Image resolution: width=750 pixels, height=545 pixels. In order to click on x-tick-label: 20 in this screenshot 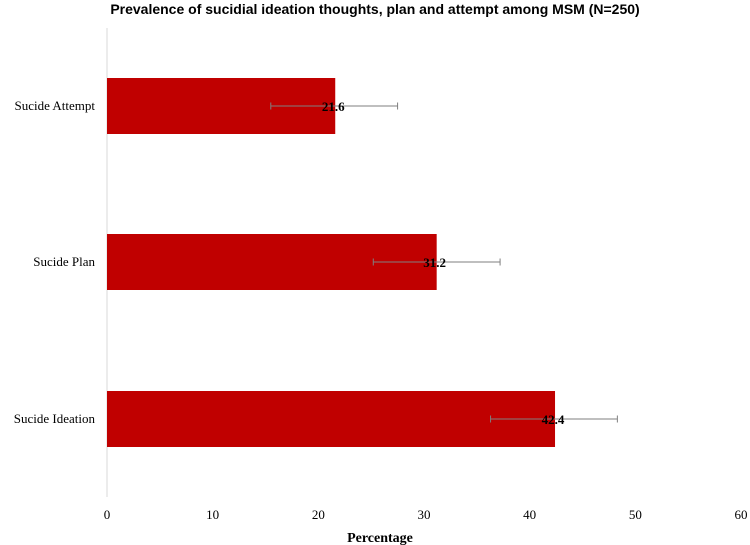, I will do `click(318, 514)`.